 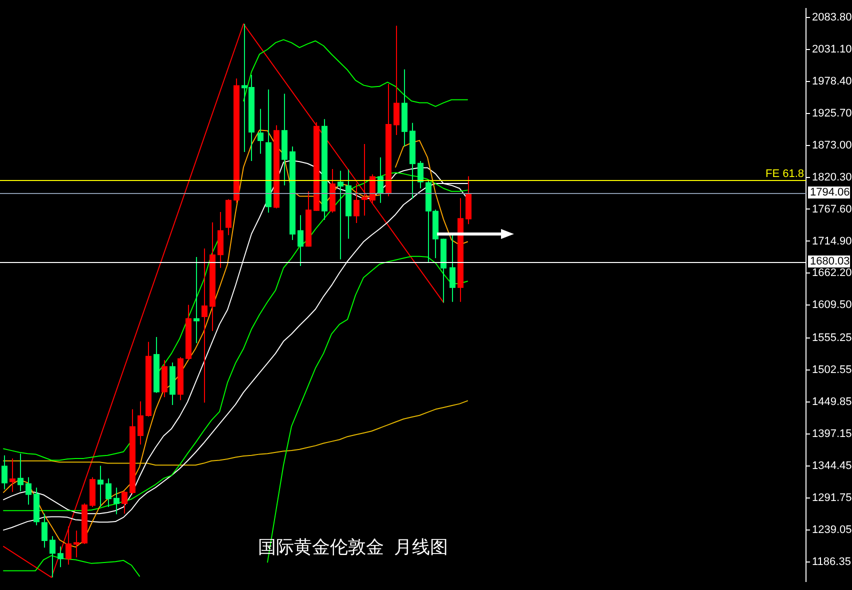 What do you see at coordinates (830, 262) in the screenshot?
I see `ref-line-label: 1680.03` at bounding box center [830, 262].